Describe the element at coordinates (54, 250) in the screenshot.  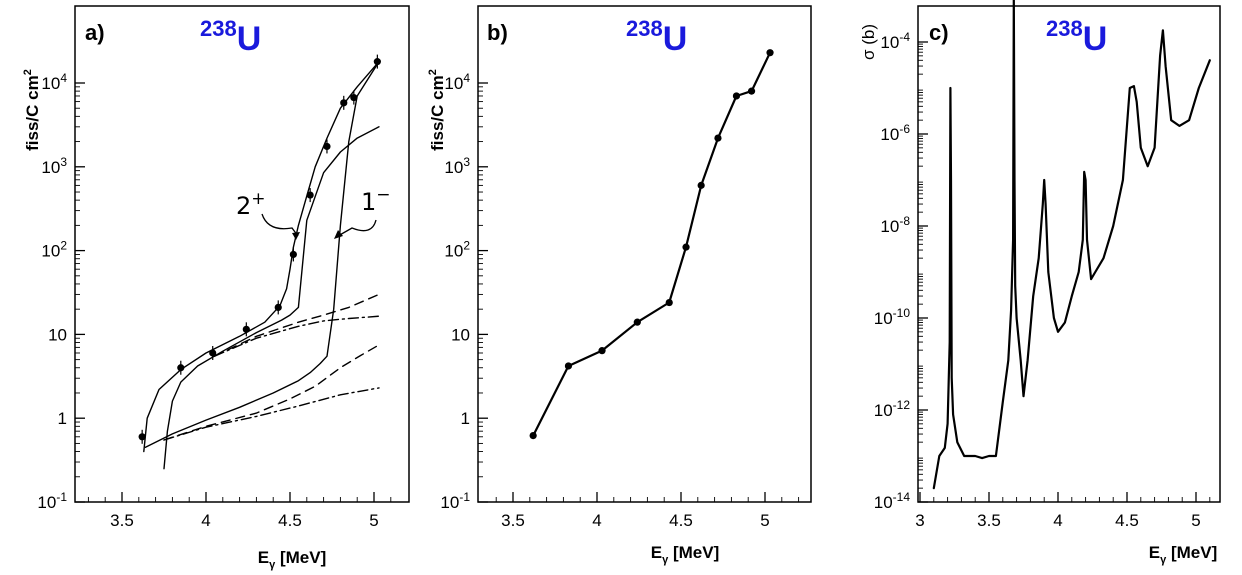
I see `panel-a-ytick-label: 10²` at that location.